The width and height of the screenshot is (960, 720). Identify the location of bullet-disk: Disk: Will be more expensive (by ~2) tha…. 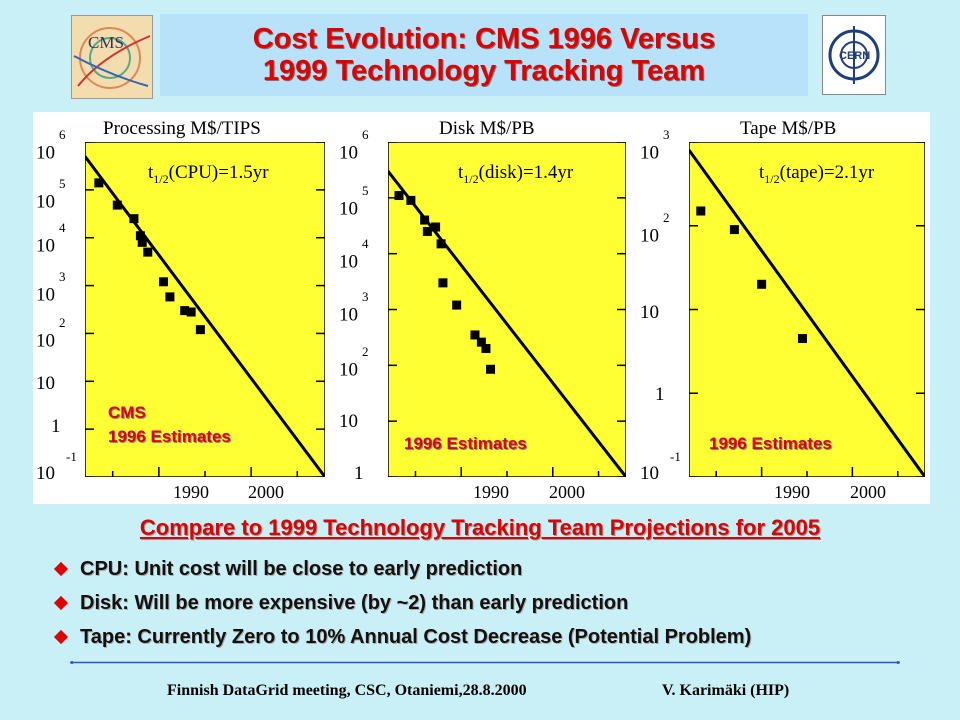
(400, 603).